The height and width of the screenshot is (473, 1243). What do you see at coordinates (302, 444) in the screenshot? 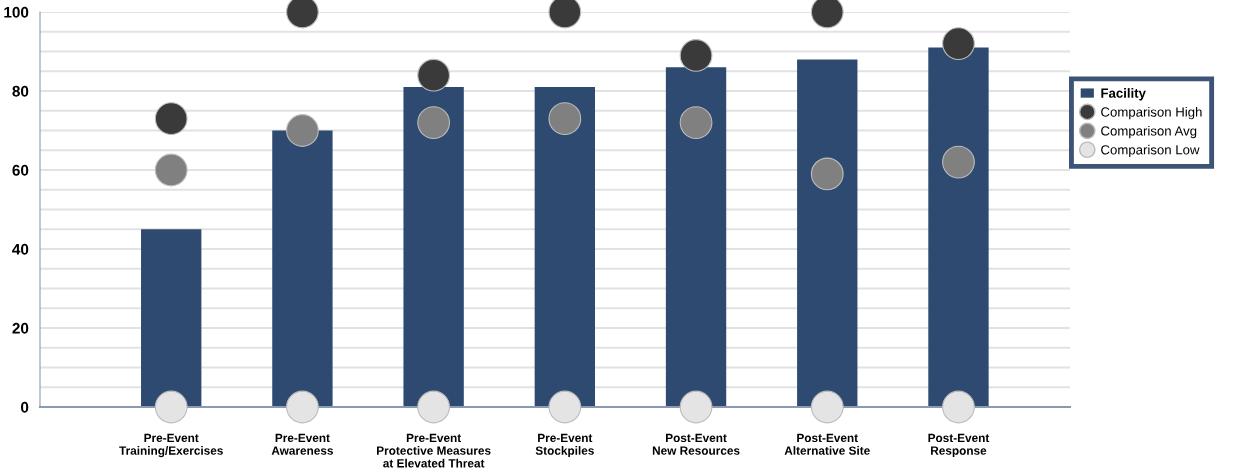
I see `x-tick-label: Pre-Event Awareness` at bounding box center [302, 444].